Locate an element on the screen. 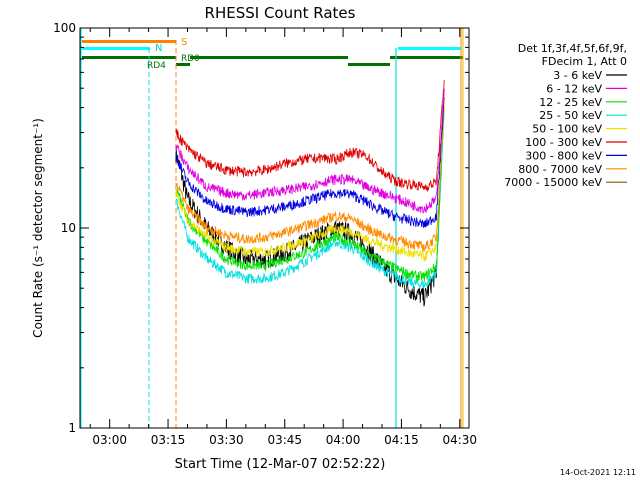 This screenshot has width=640, height=480. series-line-800-7000keV is located at coordinates (310, 176).